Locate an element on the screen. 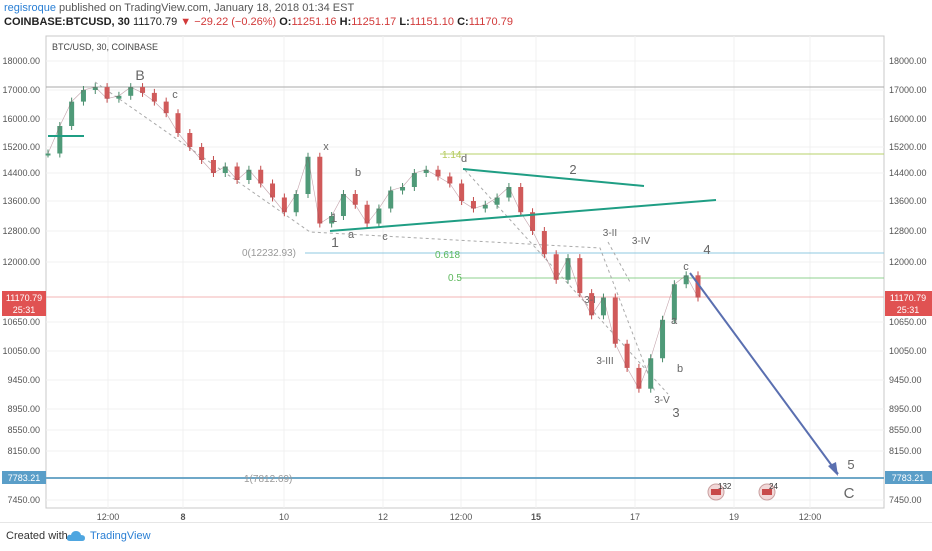 The height and width of the screenshot is (551, 932). y-tick-label-right: 17000.00 is located at coordinates (908, 90).